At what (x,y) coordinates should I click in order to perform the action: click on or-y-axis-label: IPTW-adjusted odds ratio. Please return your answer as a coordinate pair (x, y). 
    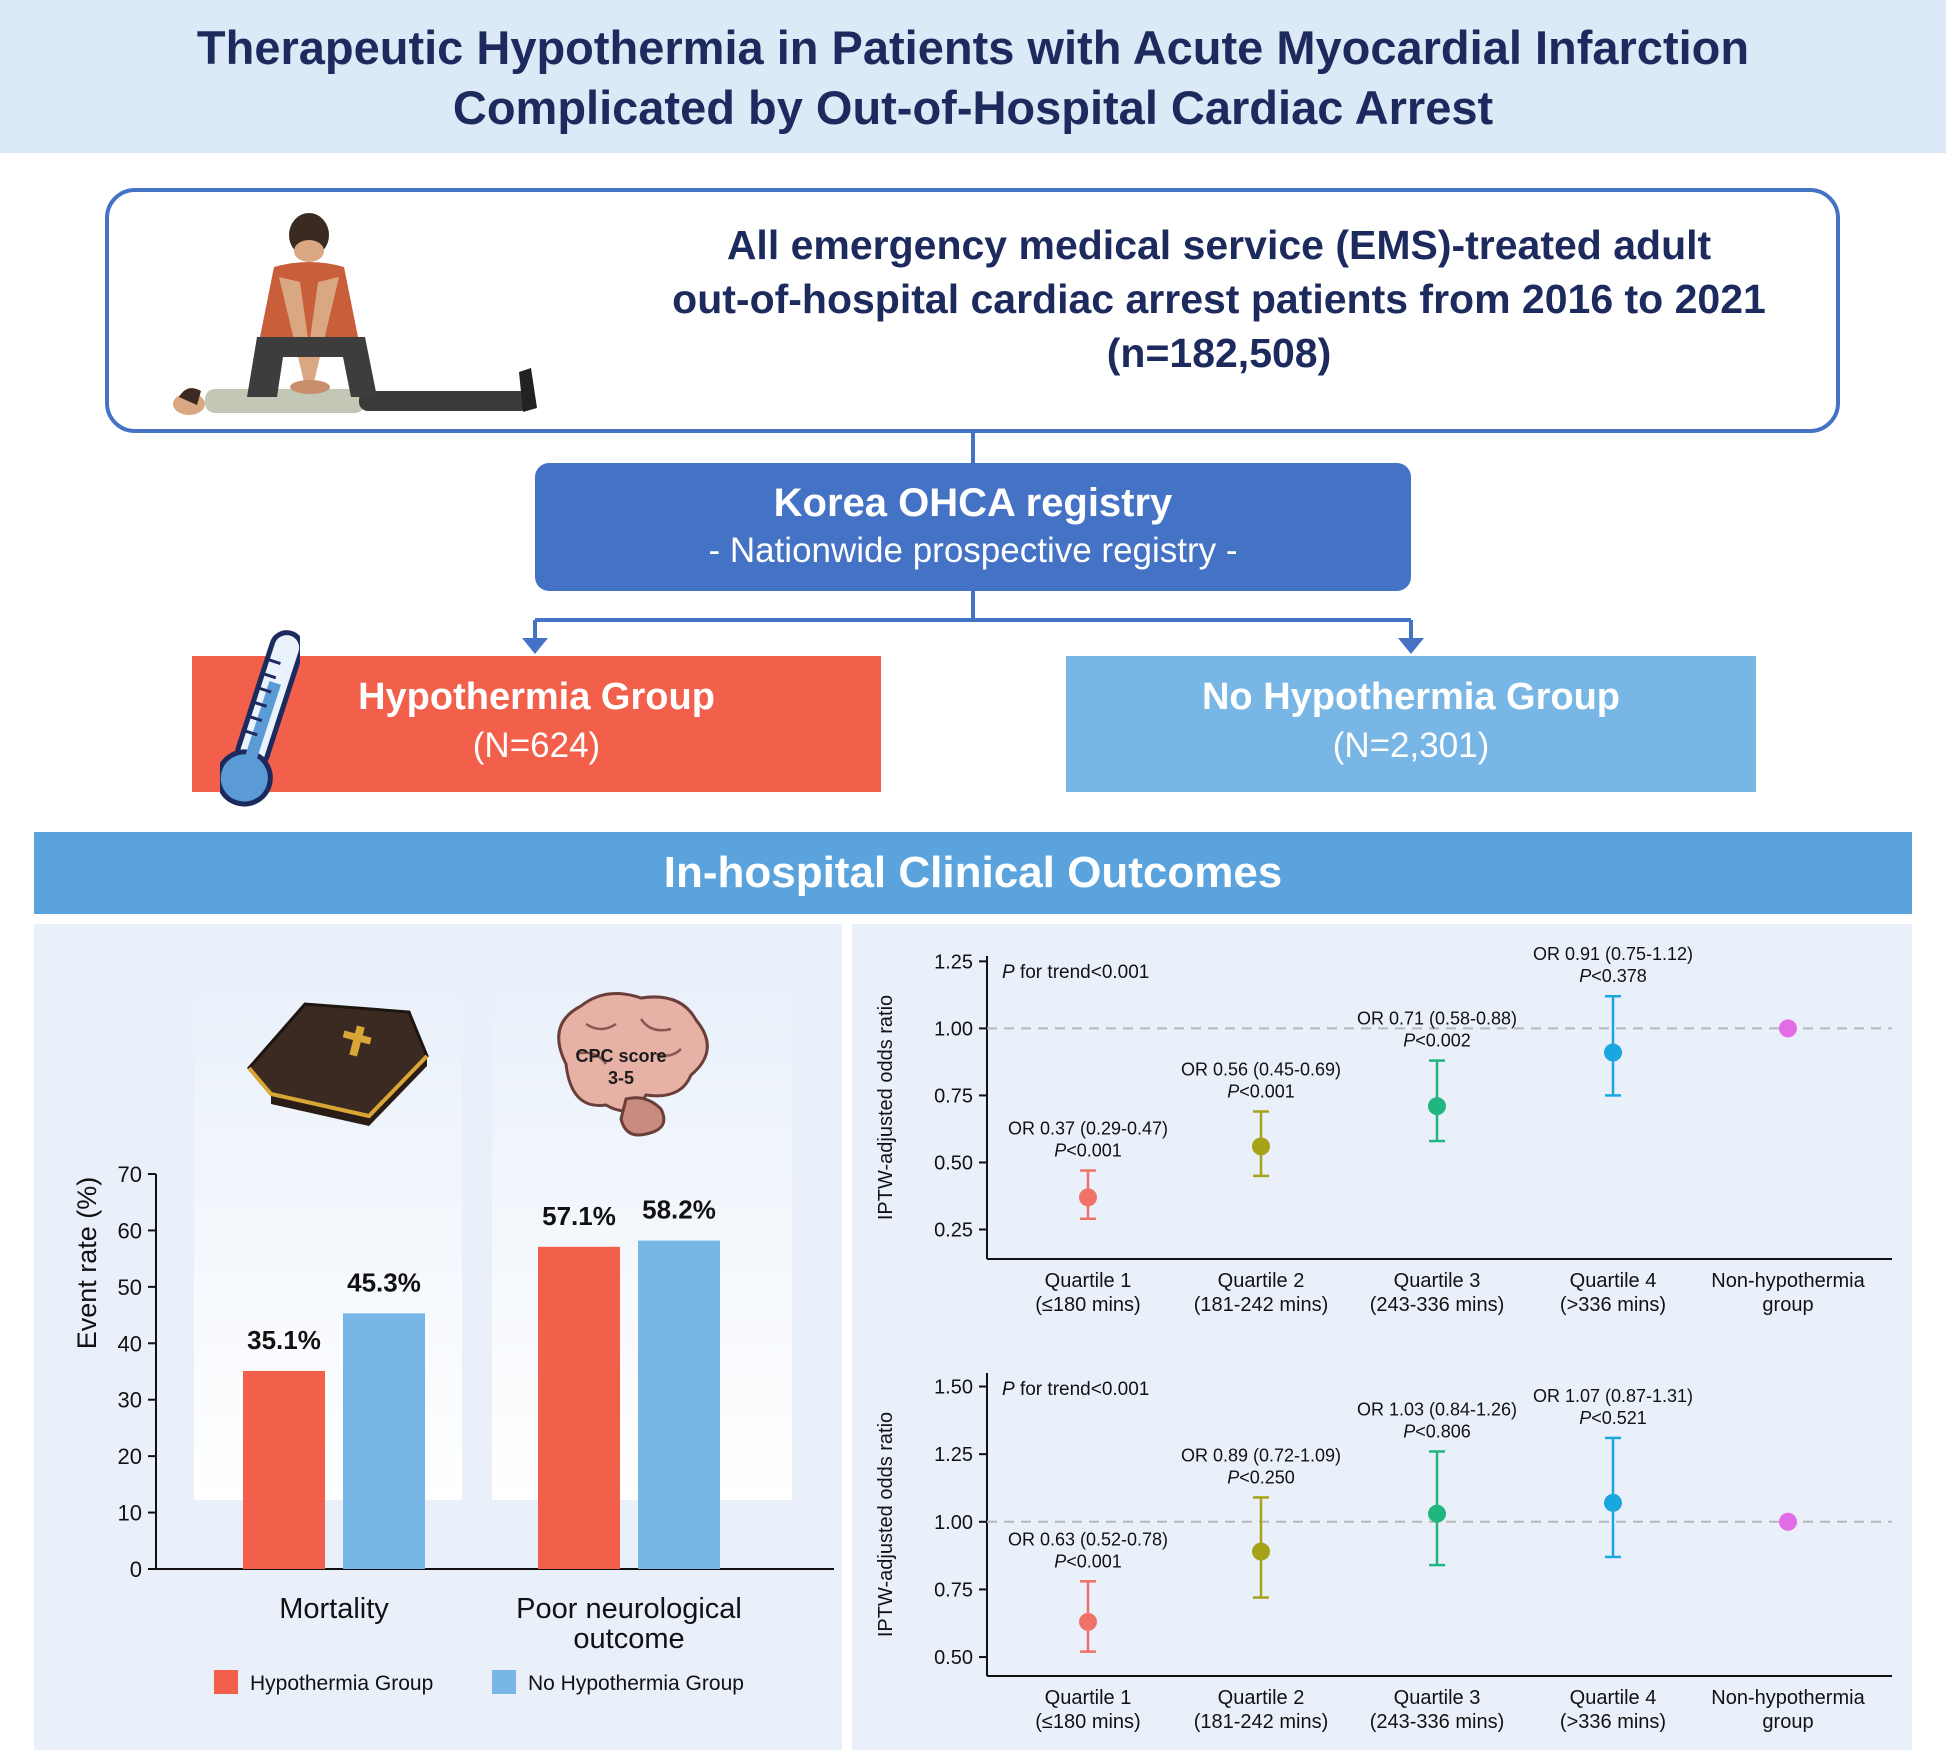
    Looking at the image, I should click on (886, 1524).